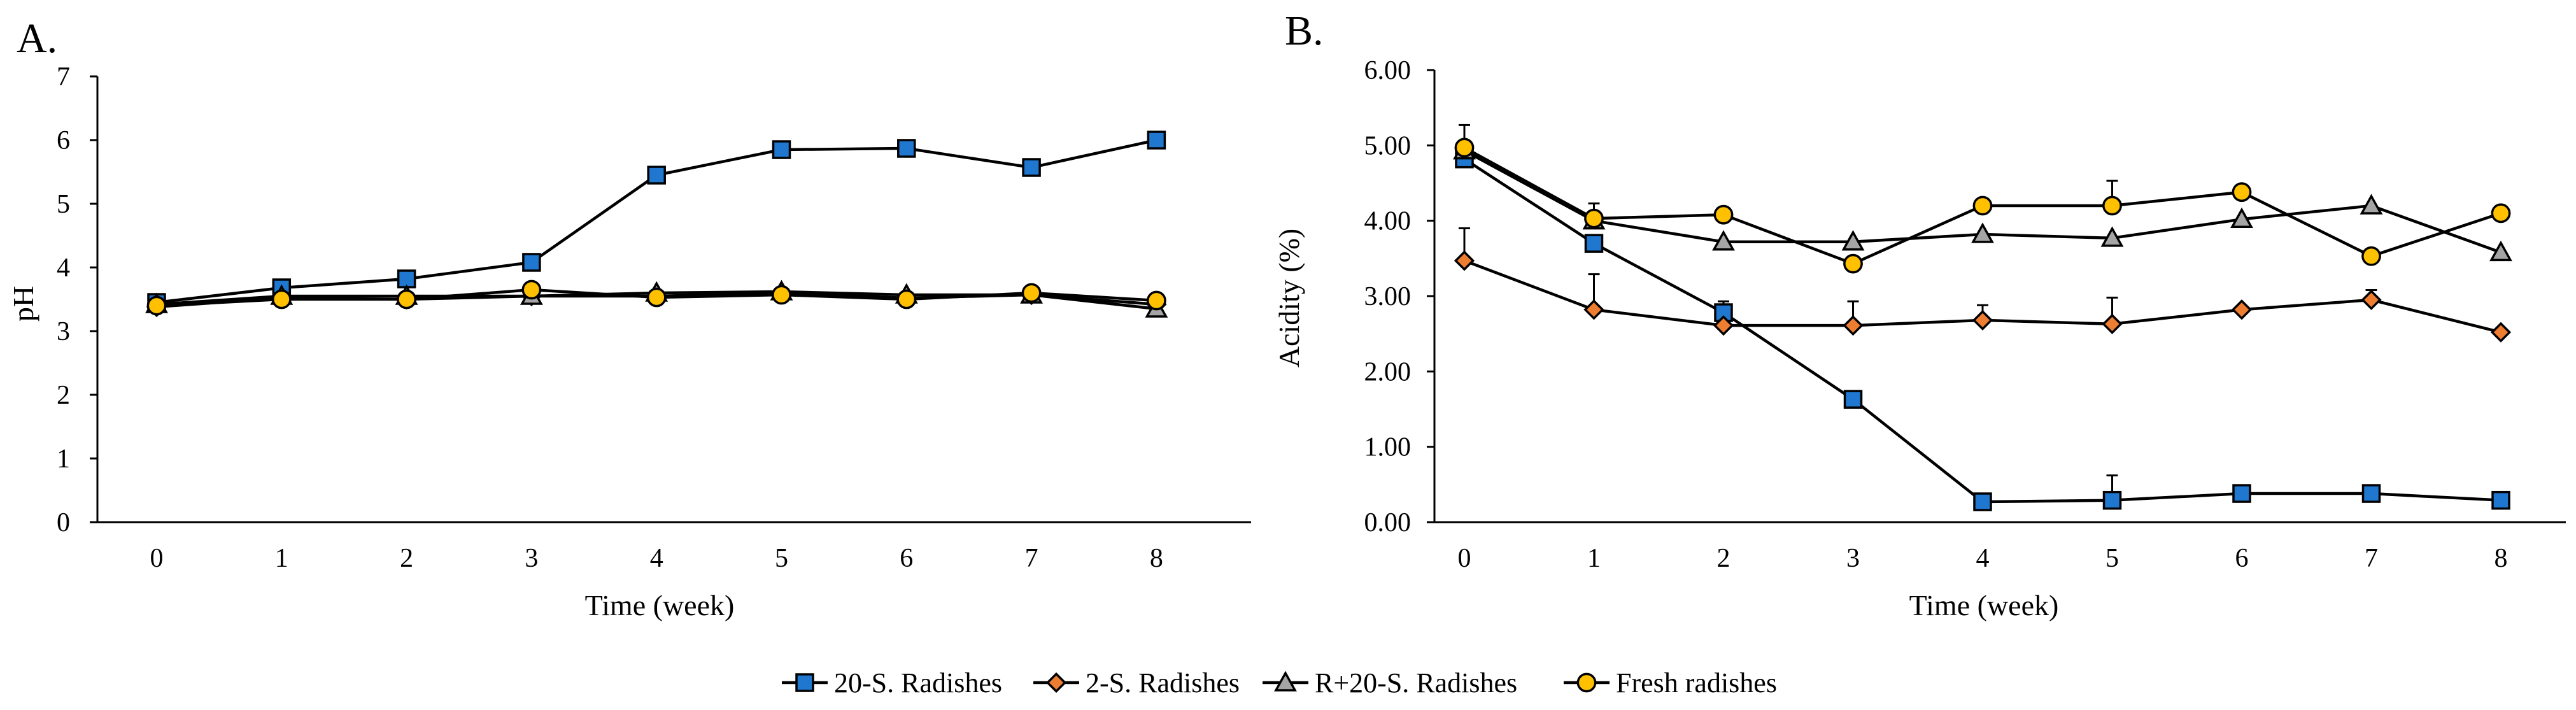 The image size is (2576, 710). Describe the element at coordinates (1984, 605) in the screenshot. I see `panel-b-x-axis-title: Time (week)` at that location.